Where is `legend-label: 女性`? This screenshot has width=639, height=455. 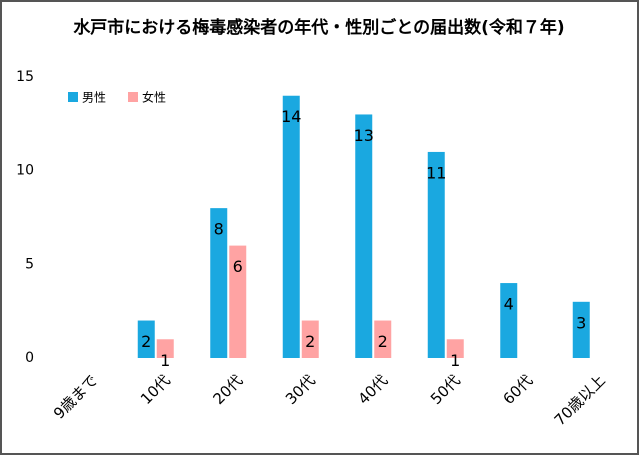
legend-label: 女性 is located at coordinates (154, 97).